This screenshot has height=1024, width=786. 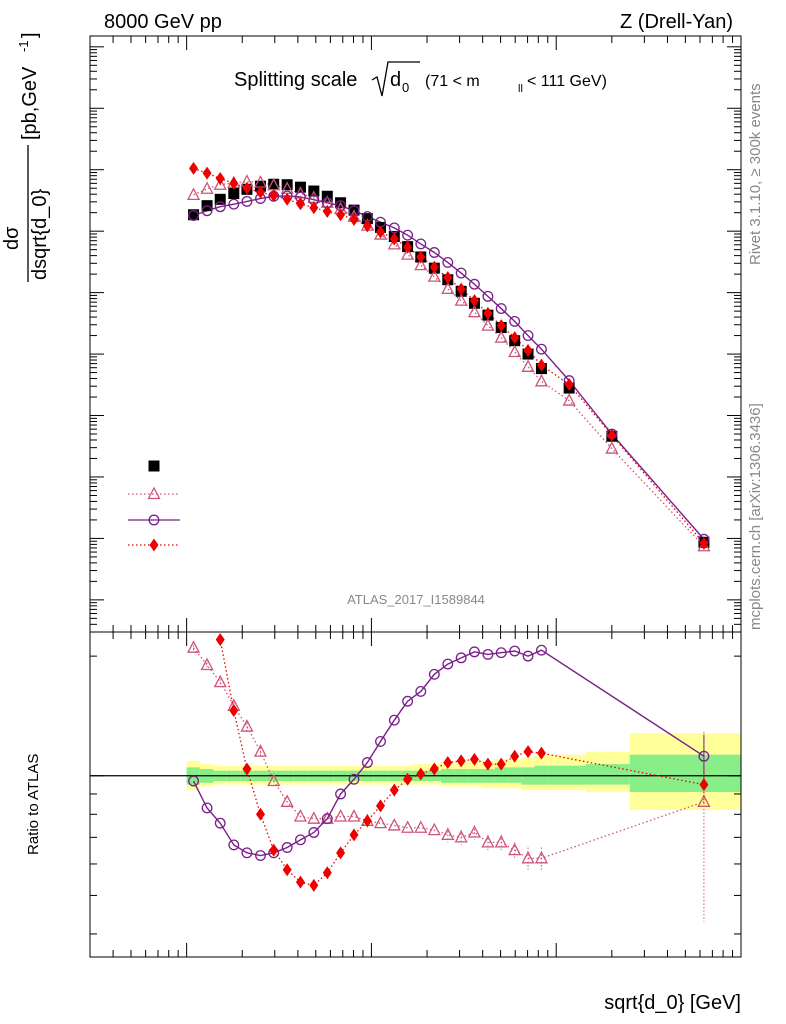 I want to click on ylabel-unit: [pb,GeV, so click(x=30, y=103).